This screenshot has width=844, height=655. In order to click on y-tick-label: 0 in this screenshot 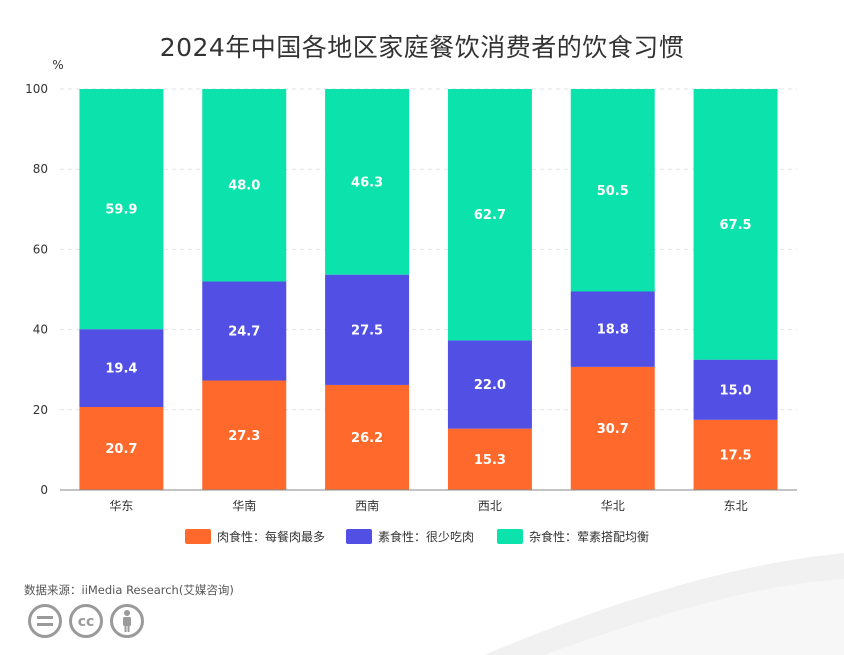, I will do `click(44, 490)`.